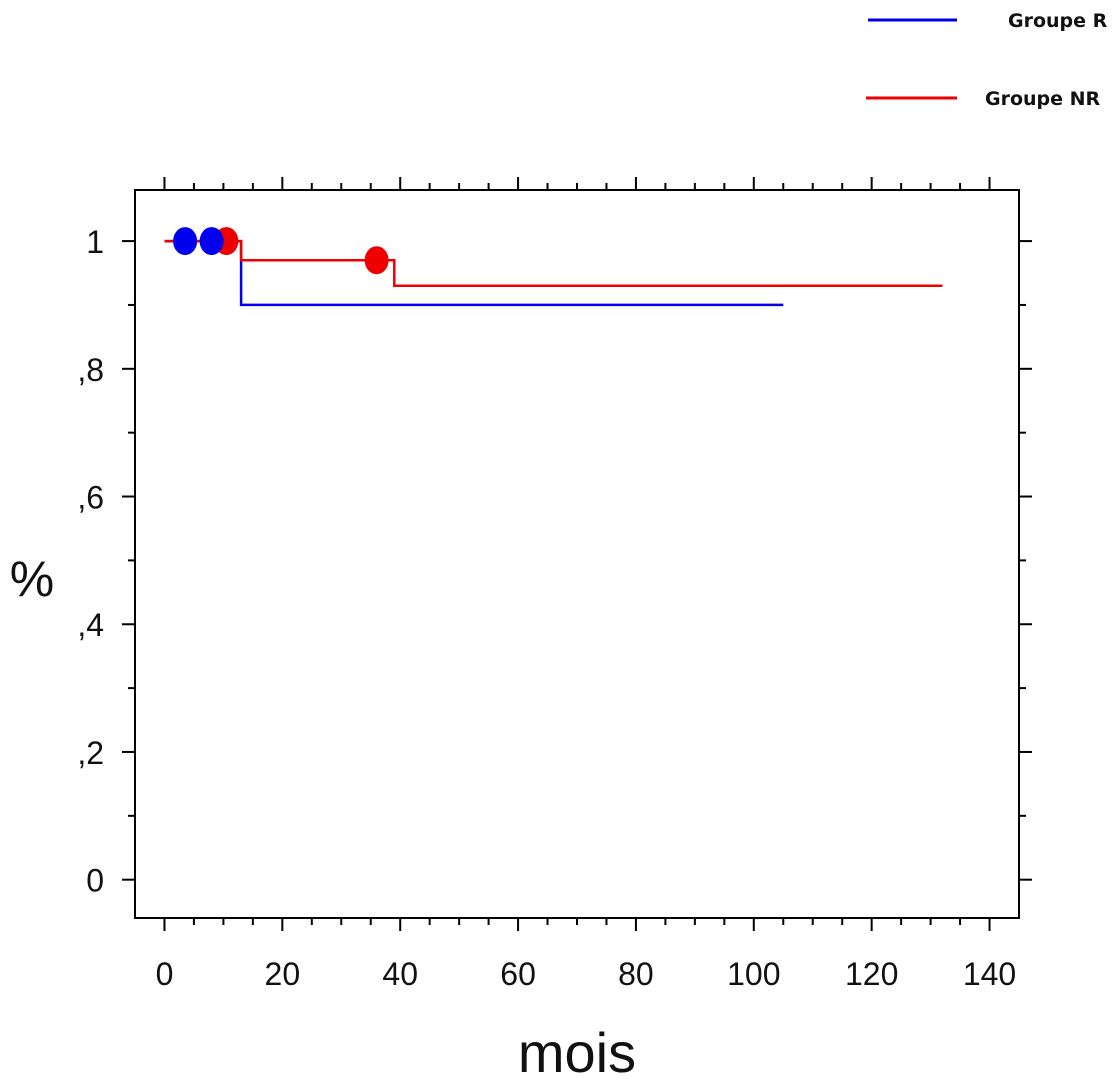 The width and height of the screenshot is (1116, 1079). Describe the element at coordinates (95, 881) in the screenshot. I see `y-tick-label-0: 0` at that location.